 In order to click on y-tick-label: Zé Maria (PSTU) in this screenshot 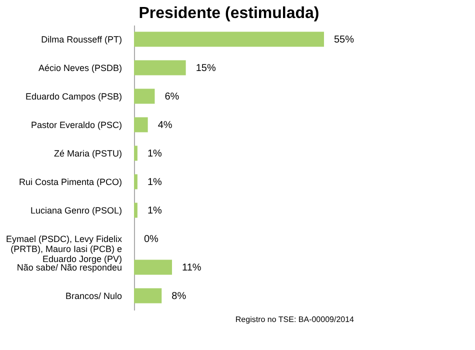, I will do `click(88, 153)`.